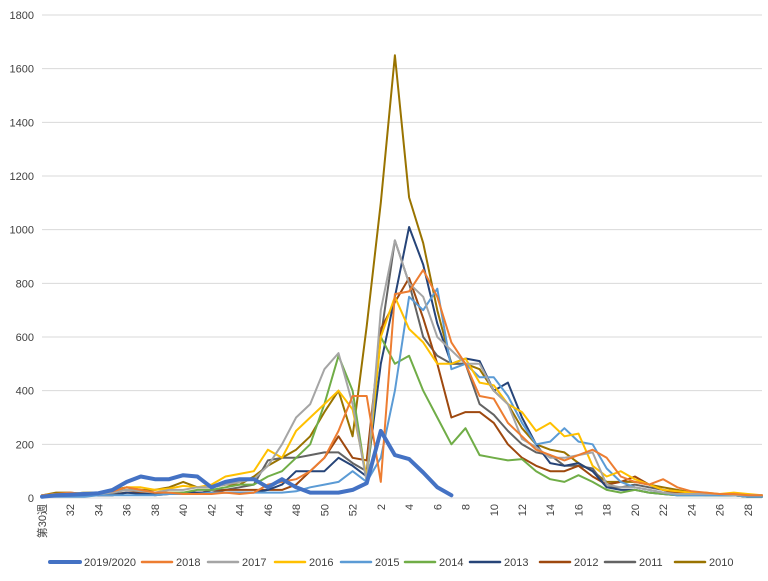  Describe the element at coordinates (156, 510) in the screenshot. I see `x-tick-label: 38` at that location.